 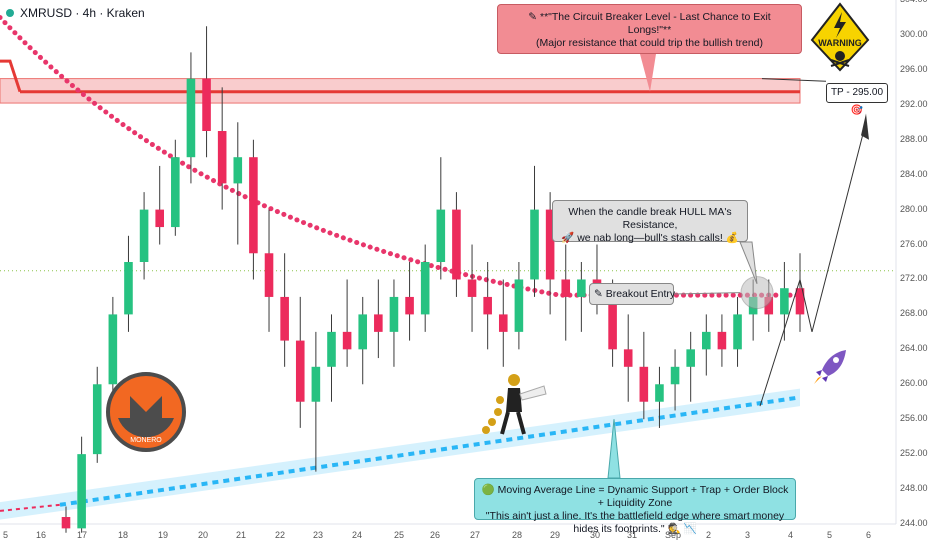 I want to click on live-status-dot, so click(x=10, y=13).